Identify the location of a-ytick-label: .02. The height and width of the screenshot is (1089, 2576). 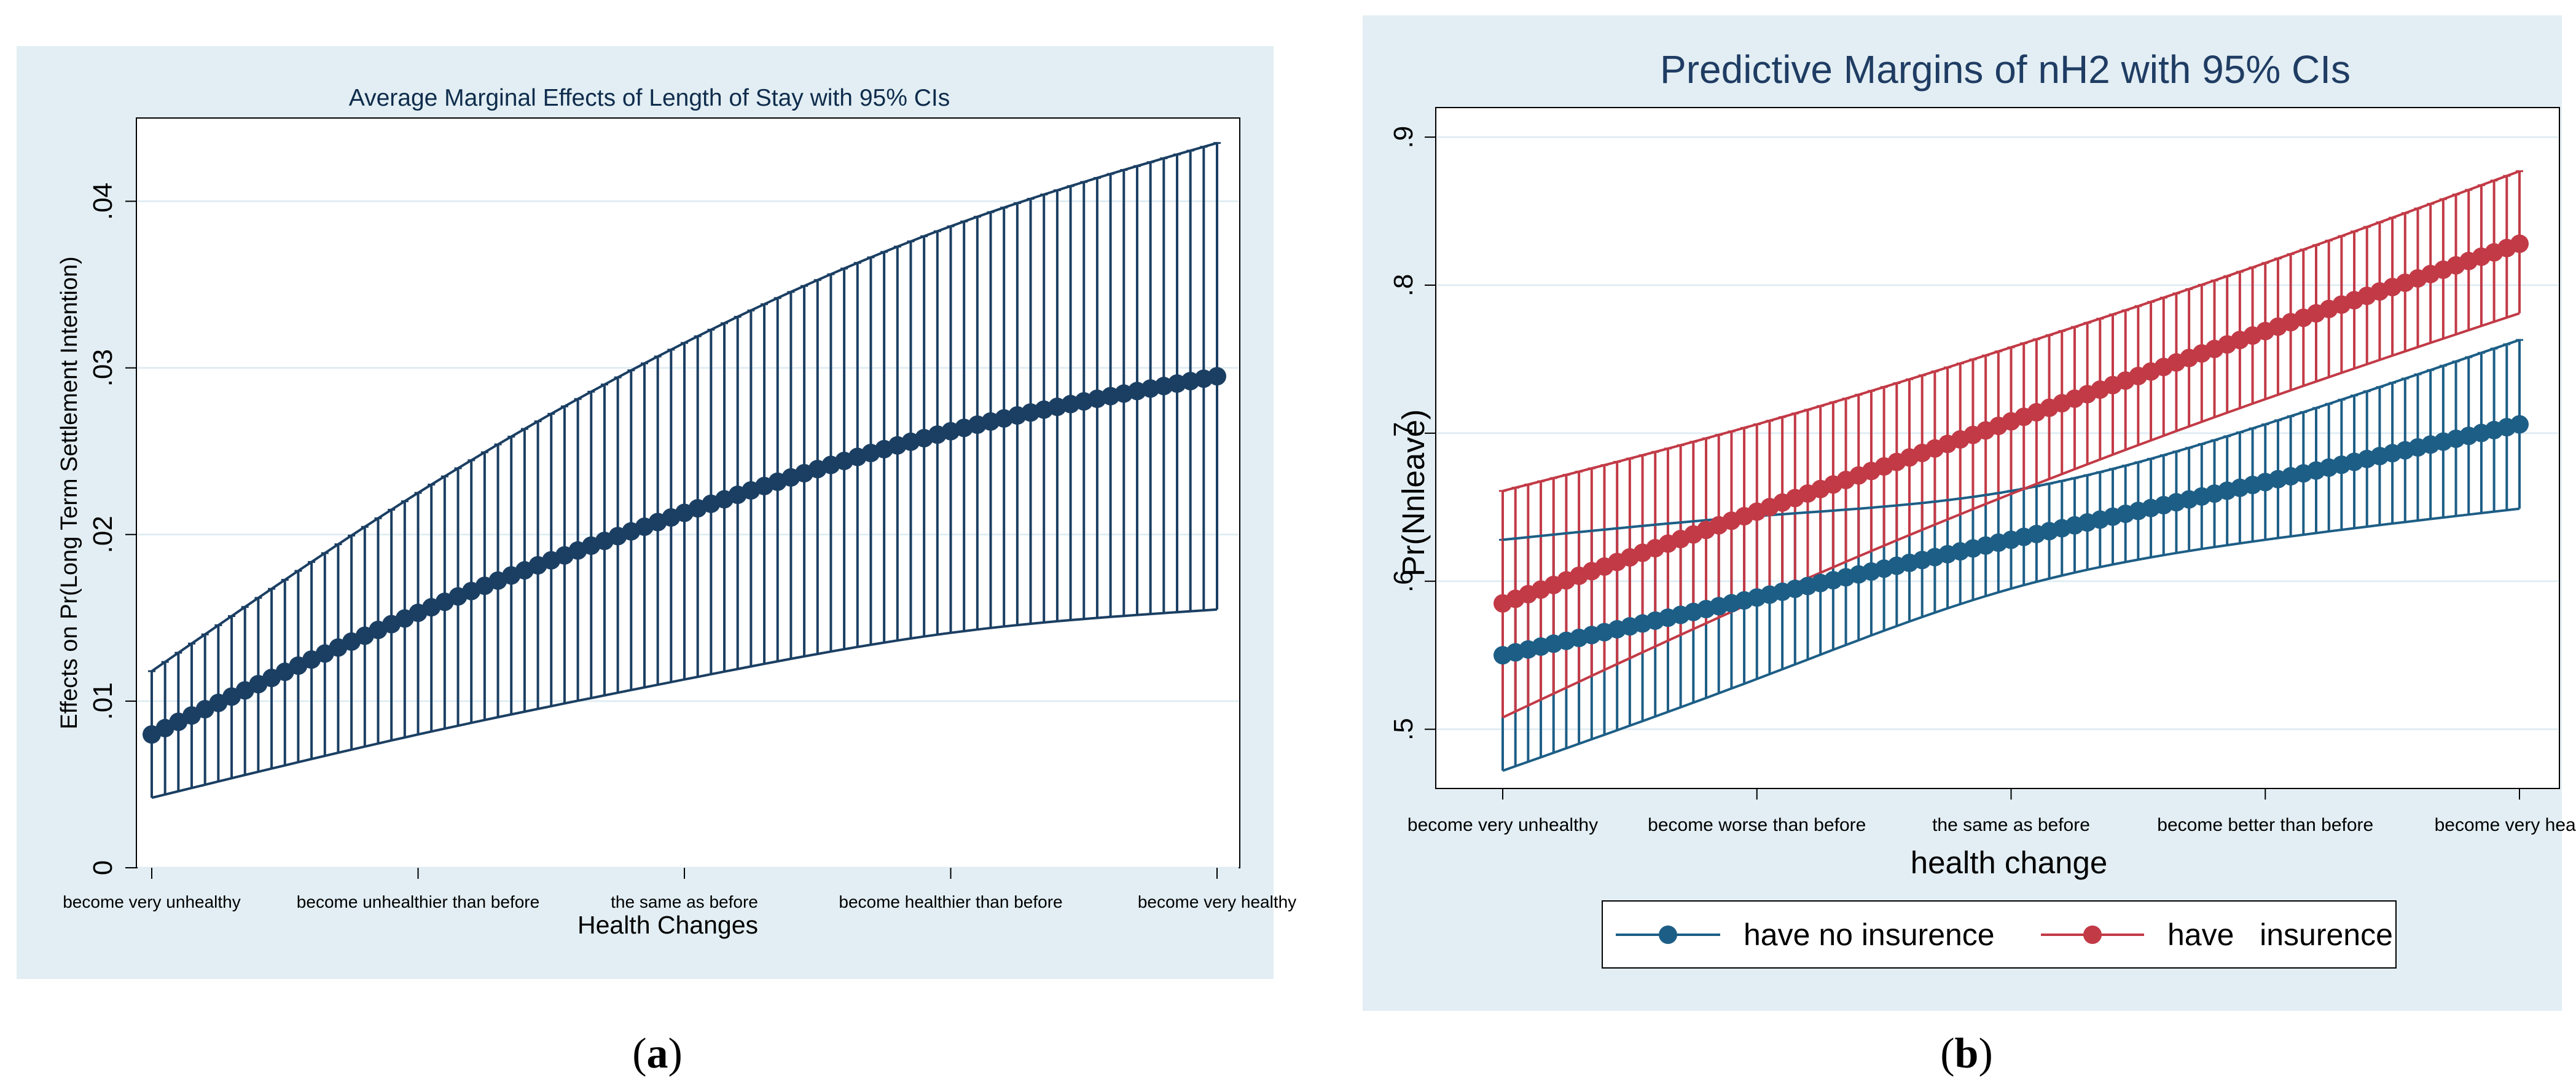
(103, 534).